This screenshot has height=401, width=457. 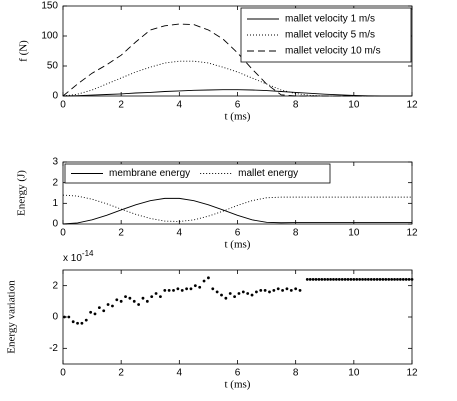 What do you see at coordinates (412, 233) in the screenshot?
I see `x-tick-label: 12` at bounding box center [412, 233].